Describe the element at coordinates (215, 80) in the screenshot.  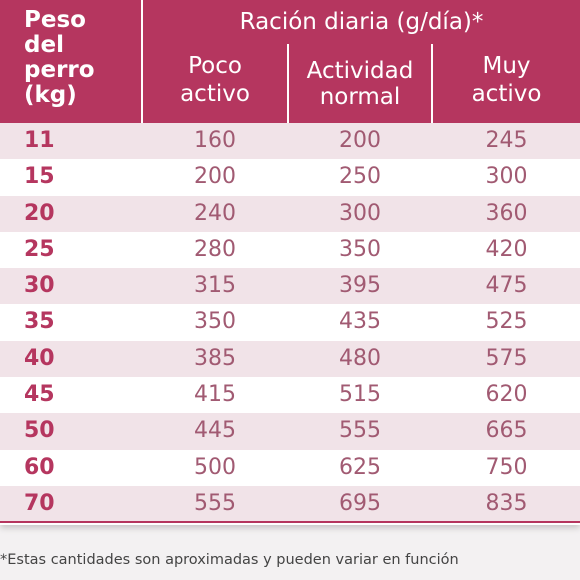
I see `column-header-poco-activo: Poco activo` at that location.